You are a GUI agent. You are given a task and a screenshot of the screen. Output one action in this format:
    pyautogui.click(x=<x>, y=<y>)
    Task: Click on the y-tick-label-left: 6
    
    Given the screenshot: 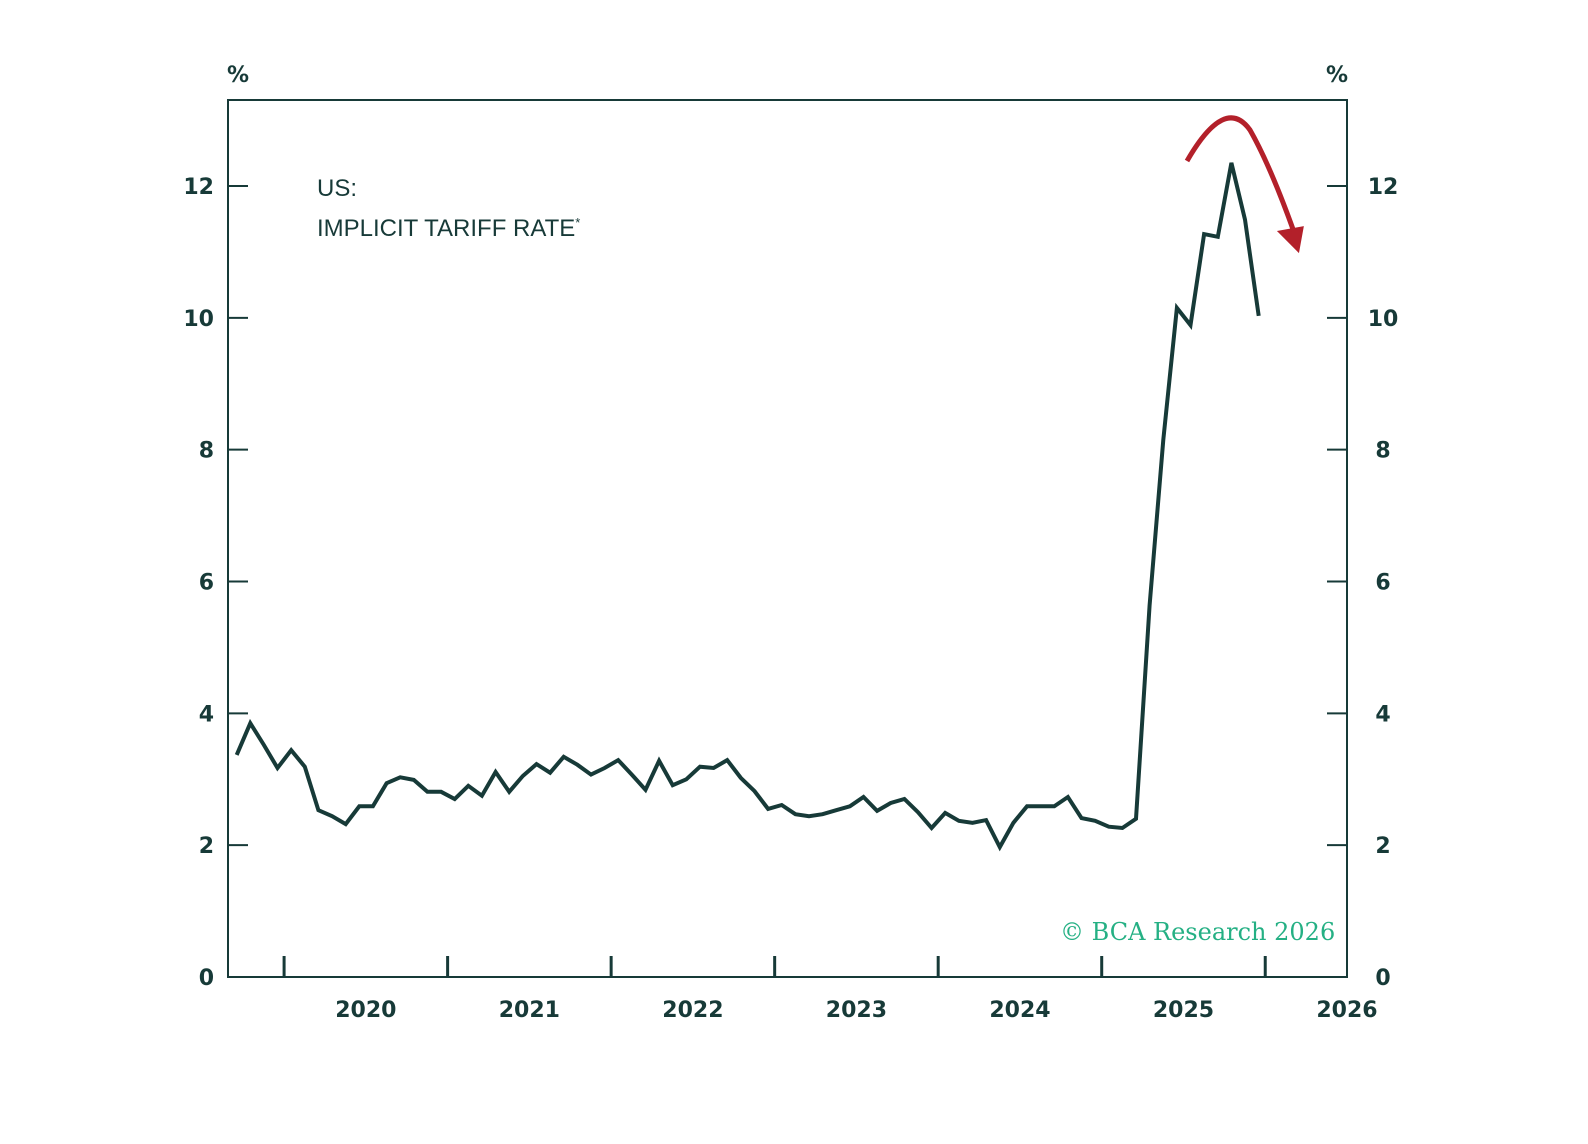 What is the action you would take?
    pyautogui.click(x=206, y=583)
    